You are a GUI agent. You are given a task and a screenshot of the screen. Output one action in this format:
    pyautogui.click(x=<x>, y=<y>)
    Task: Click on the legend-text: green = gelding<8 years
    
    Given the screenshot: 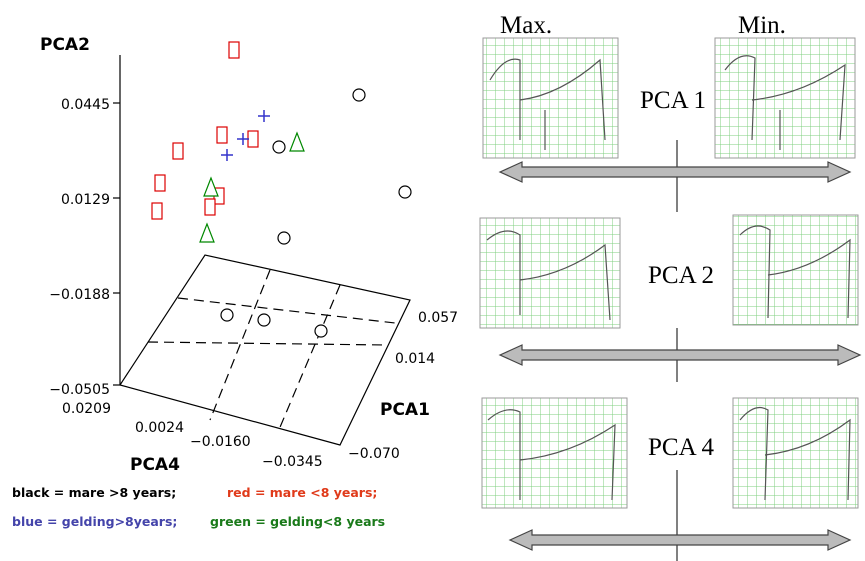 What is the action you would take?
    pyautogui.click(x=297, y=521)
    